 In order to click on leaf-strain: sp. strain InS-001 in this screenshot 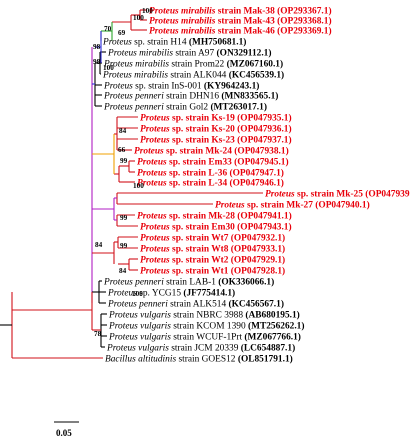, I will do `click(168, 86)`.